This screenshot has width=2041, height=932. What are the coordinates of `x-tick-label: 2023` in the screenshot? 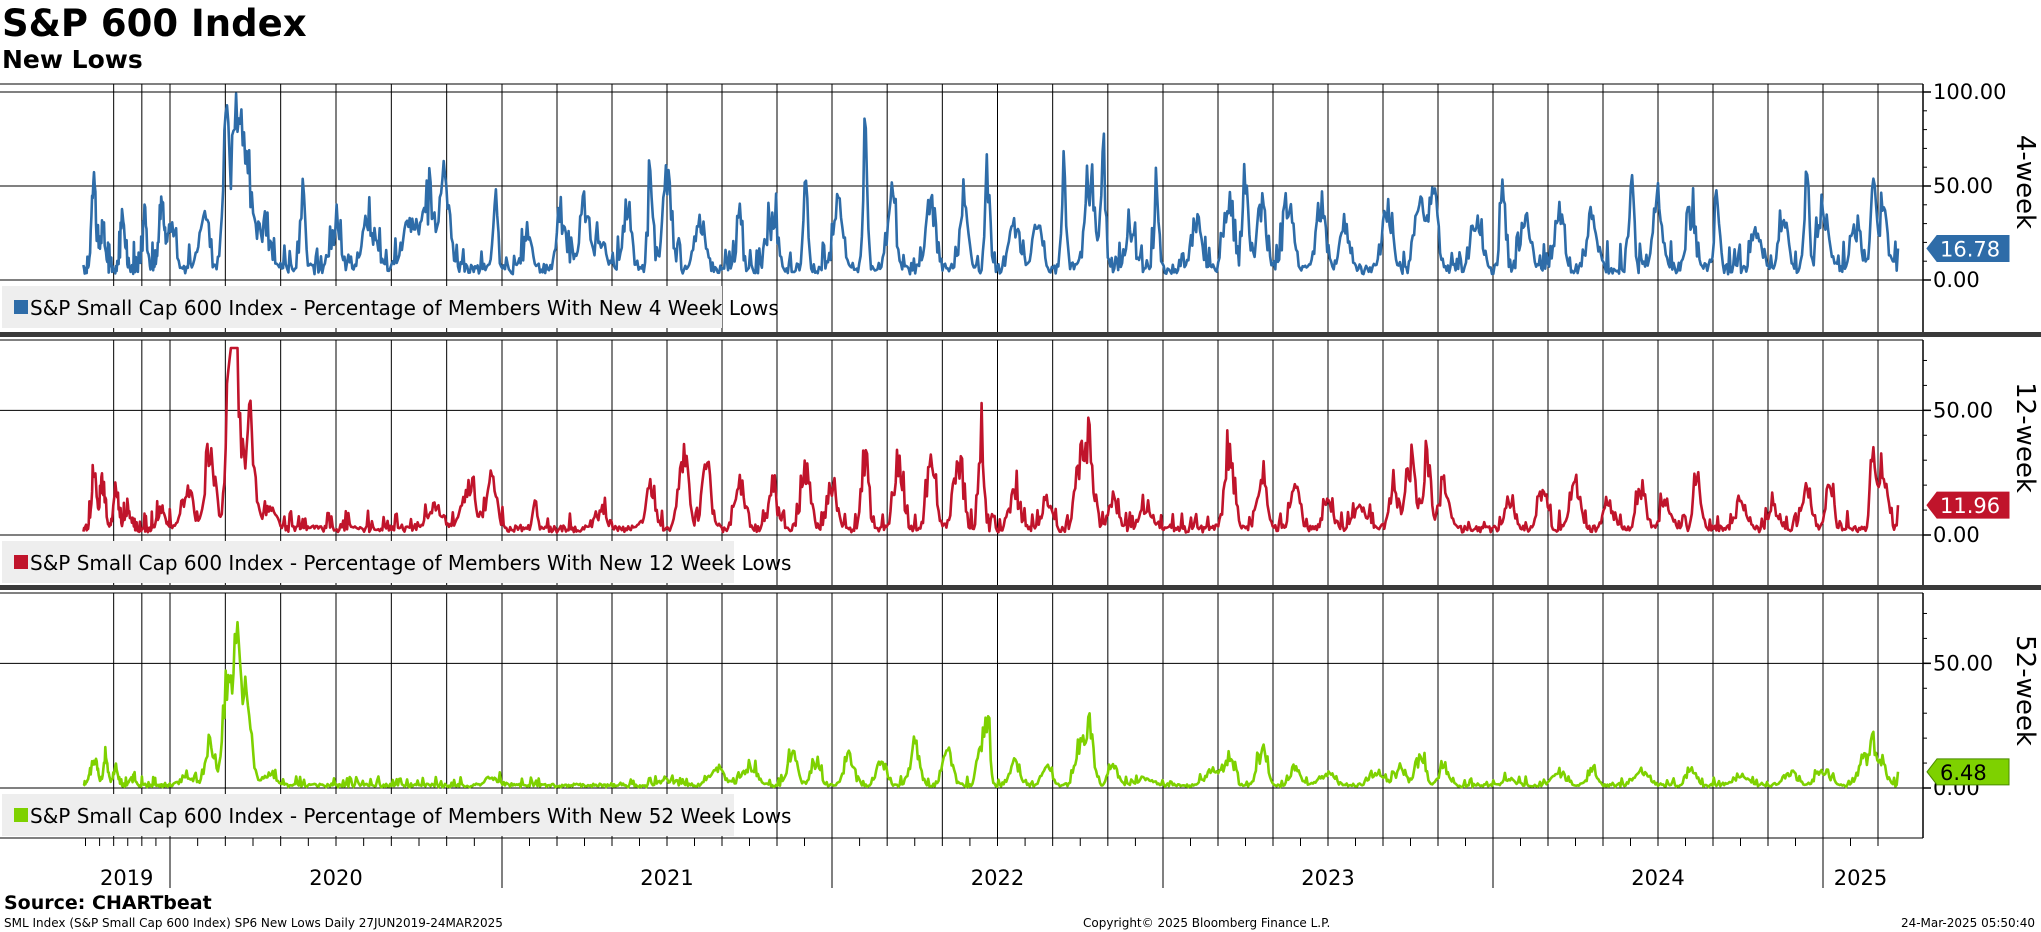 It's located at (1327, 878).